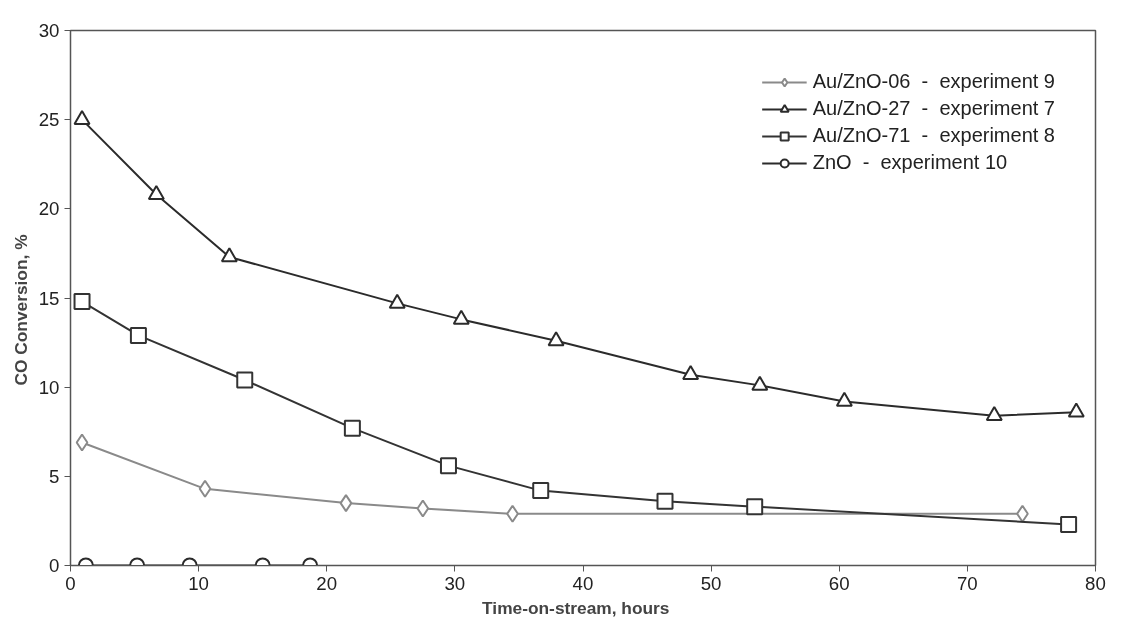 The width and height of the screenshot is (1126, 629). I want to click on x-tick-label: 20, so click(327, 583).